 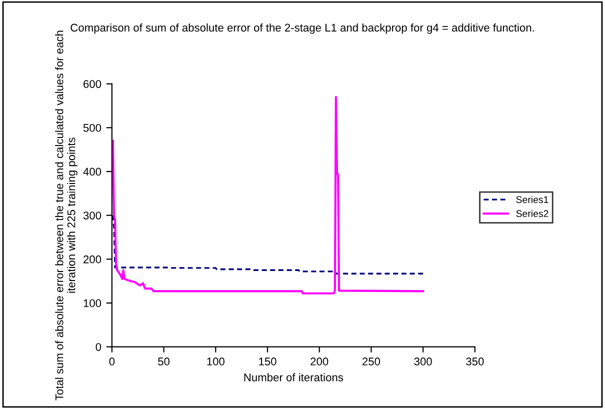 I want to click on x-tick-label: 0, so click(x=112, y=362).